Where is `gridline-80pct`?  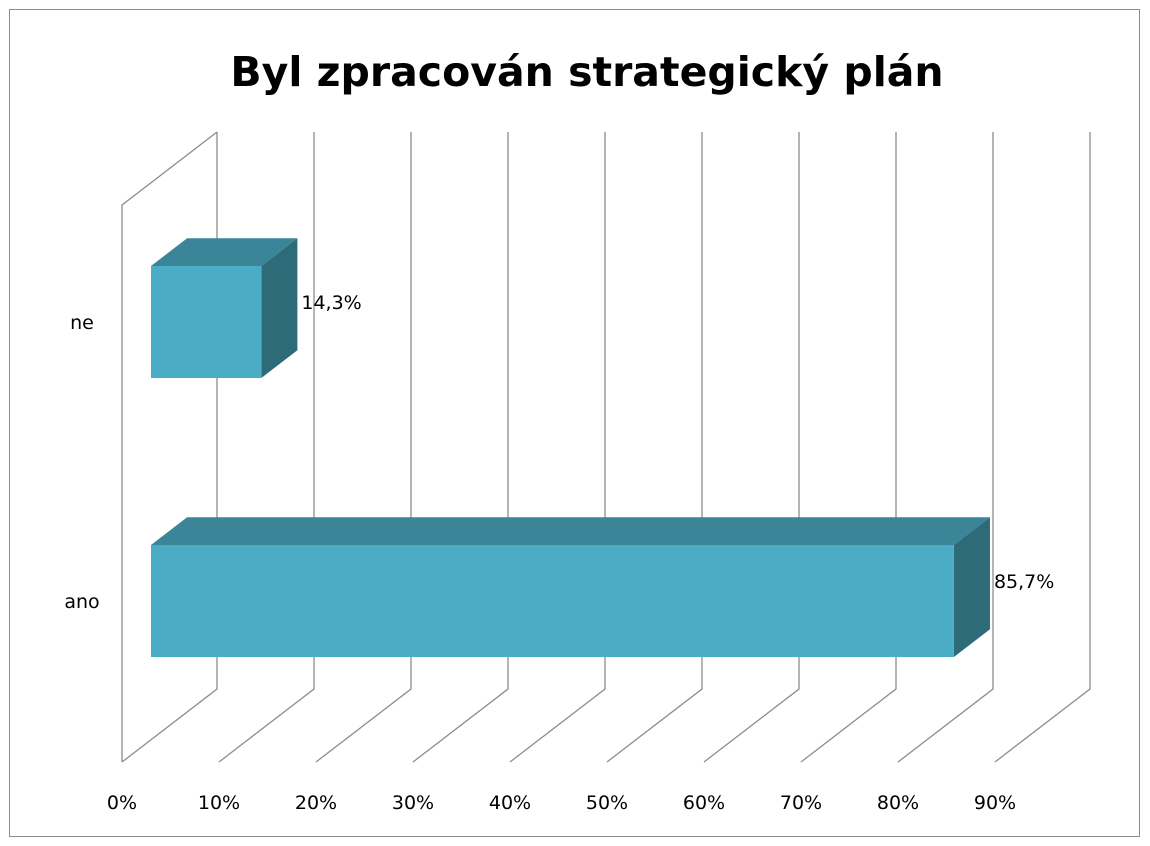
gridline-80pct is located at coordinates (945, 447).